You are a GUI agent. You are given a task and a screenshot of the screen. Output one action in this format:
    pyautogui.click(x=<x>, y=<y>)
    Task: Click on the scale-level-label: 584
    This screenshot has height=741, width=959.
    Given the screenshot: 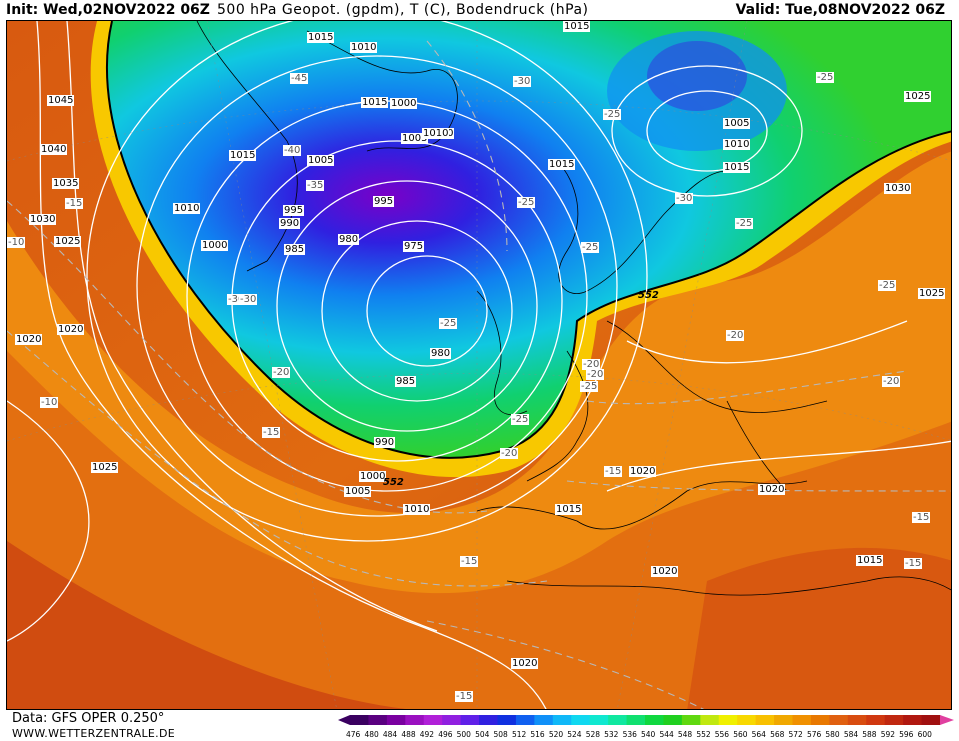 What is the action you would take?
    pyautogui.click(x=851, y=734)
    